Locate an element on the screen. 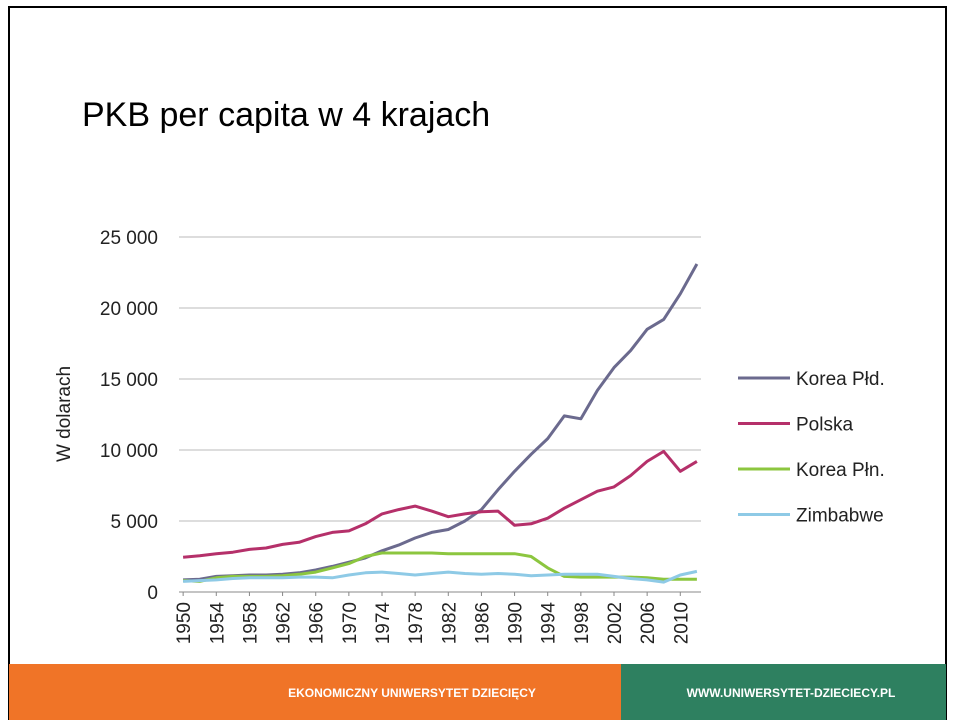 Image resolution: width=953 pixels, height=725 pixels. legend-label: Korea Płn. is located at coordinates (840, 470).